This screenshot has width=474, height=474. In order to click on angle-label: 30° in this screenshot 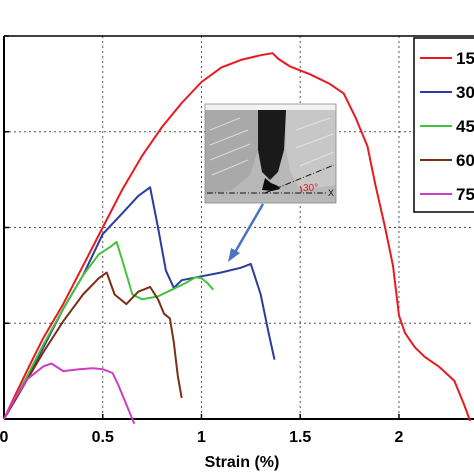, I will do `click(310, 188)`.